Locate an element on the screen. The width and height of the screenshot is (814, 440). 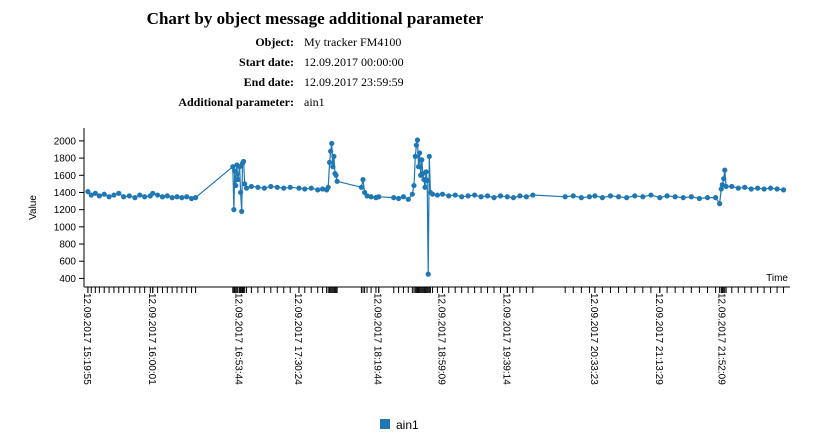
info-value: 12.09.2017 23:59:59 is located at coordinates (354, 82).